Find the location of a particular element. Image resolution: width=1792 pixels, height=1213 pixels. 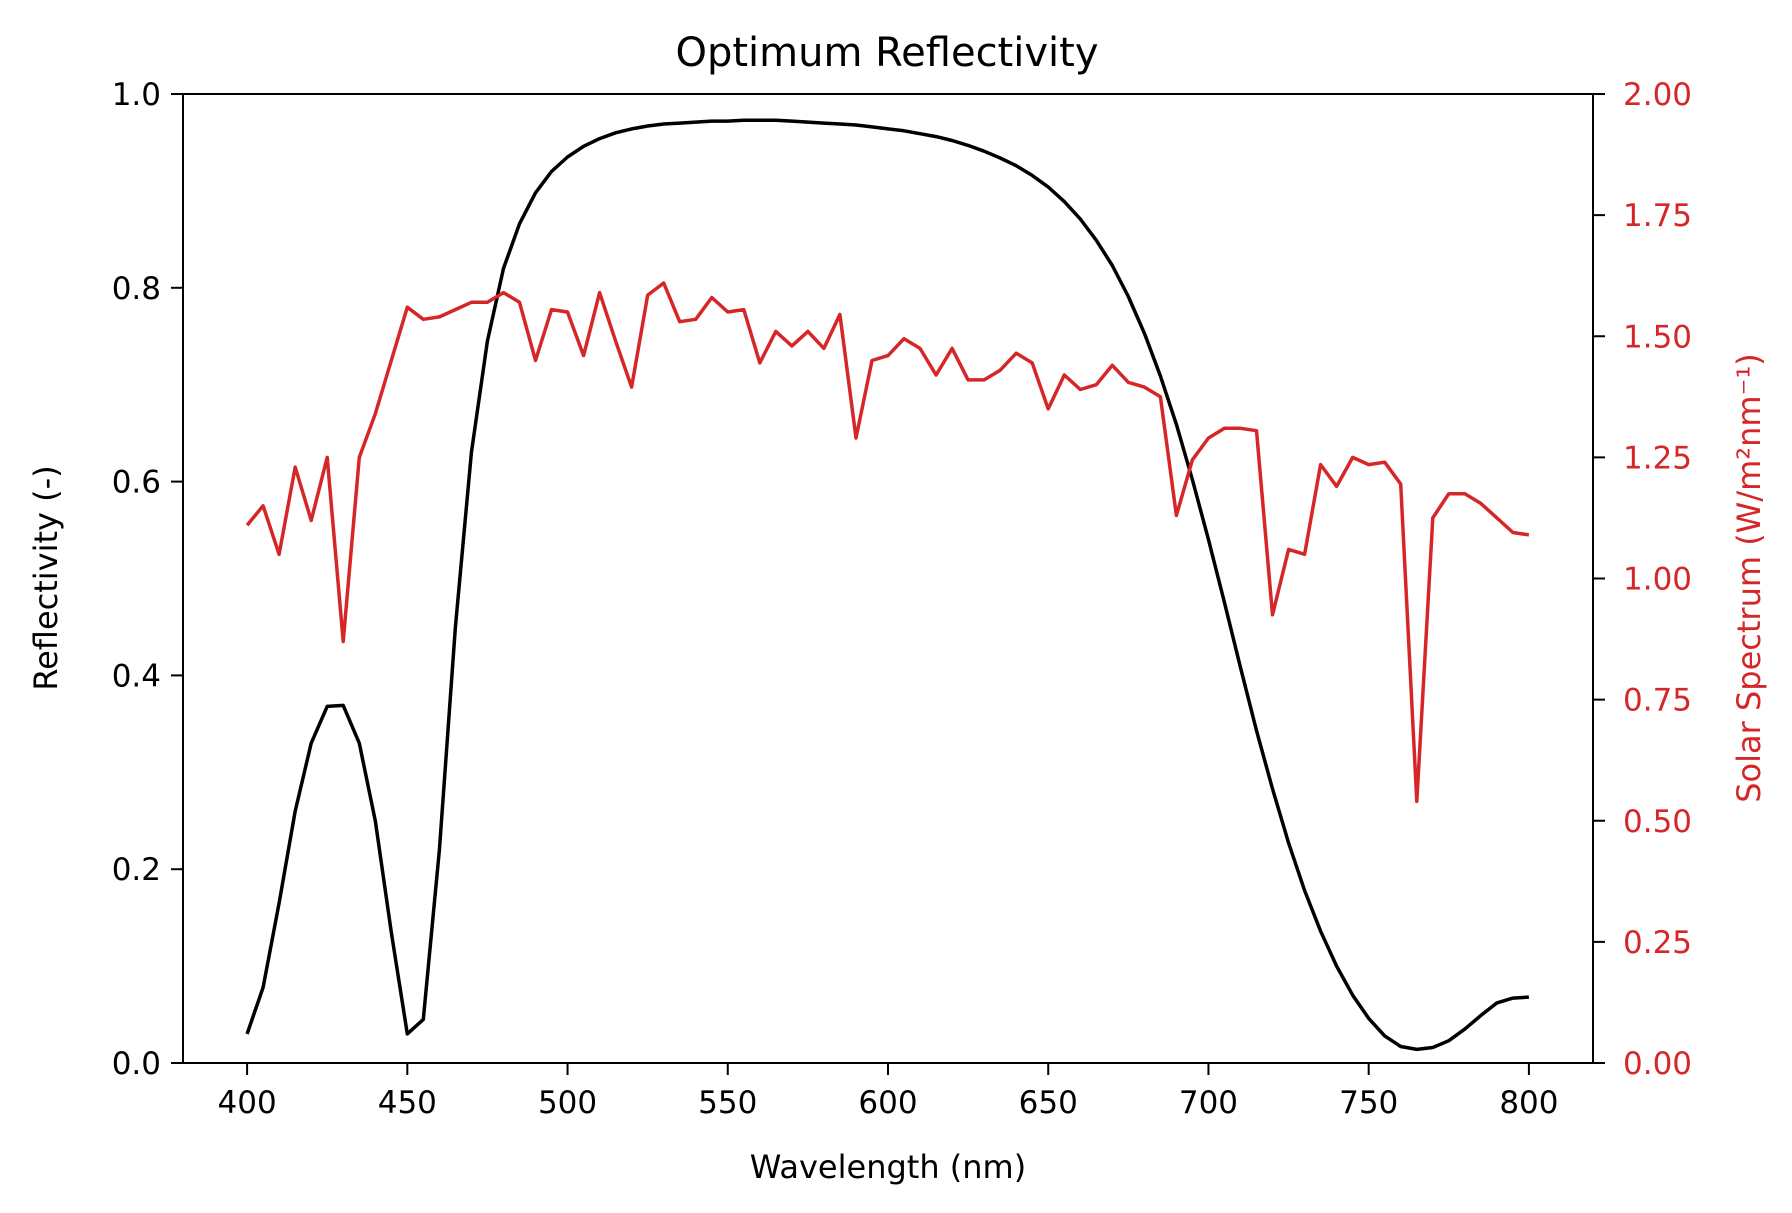

y-tick-label: 0.2 is located at coordinates (136, 870).